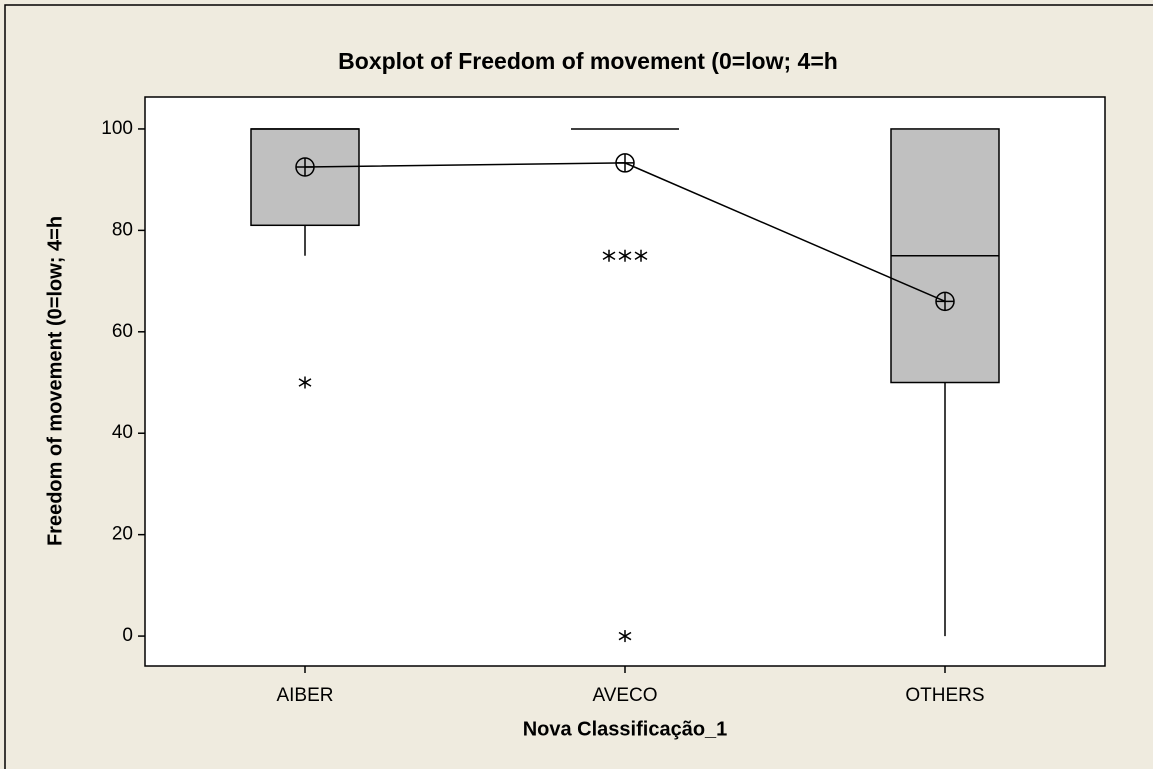  What do you see at coordinates (944, 695) in the screenshot?
I see `x-tick-label: OTHERS` at bounding box center [944, 695].